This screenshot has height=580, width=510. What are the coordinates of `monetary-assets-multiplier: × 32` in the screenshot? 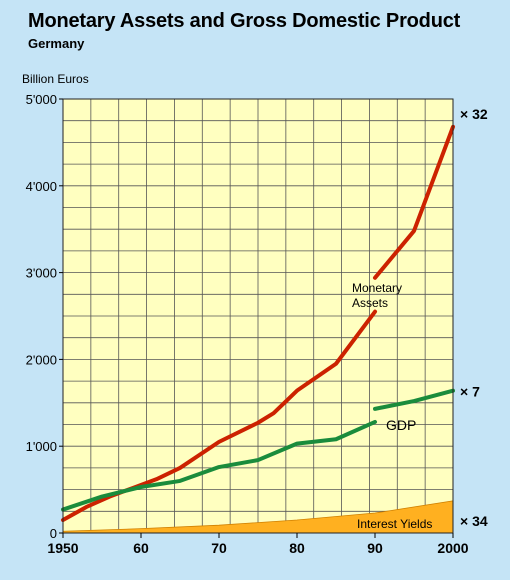 It's located at (474, 114).